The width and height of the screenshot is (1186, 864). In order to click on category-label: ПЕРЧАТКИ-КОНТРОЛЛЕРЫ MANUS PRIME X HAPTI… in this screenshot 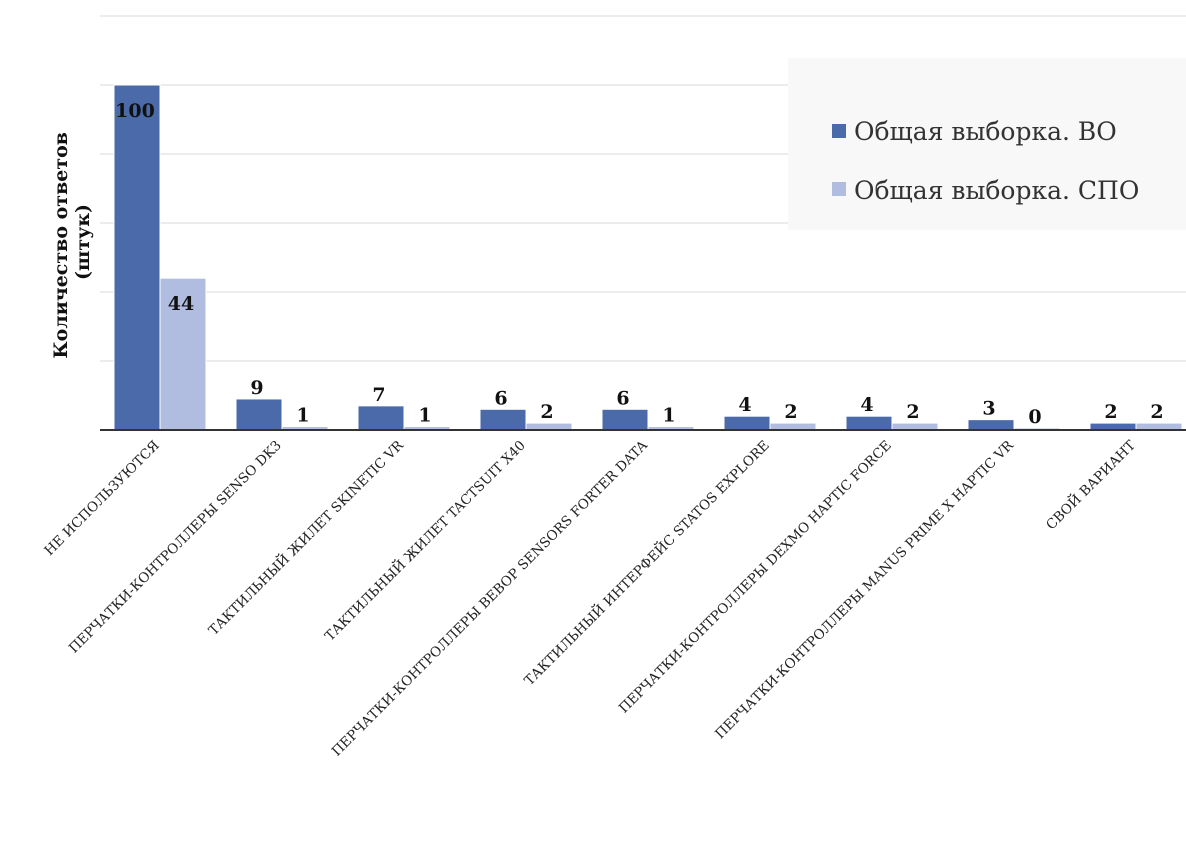, I will do `click(864, 589)`.